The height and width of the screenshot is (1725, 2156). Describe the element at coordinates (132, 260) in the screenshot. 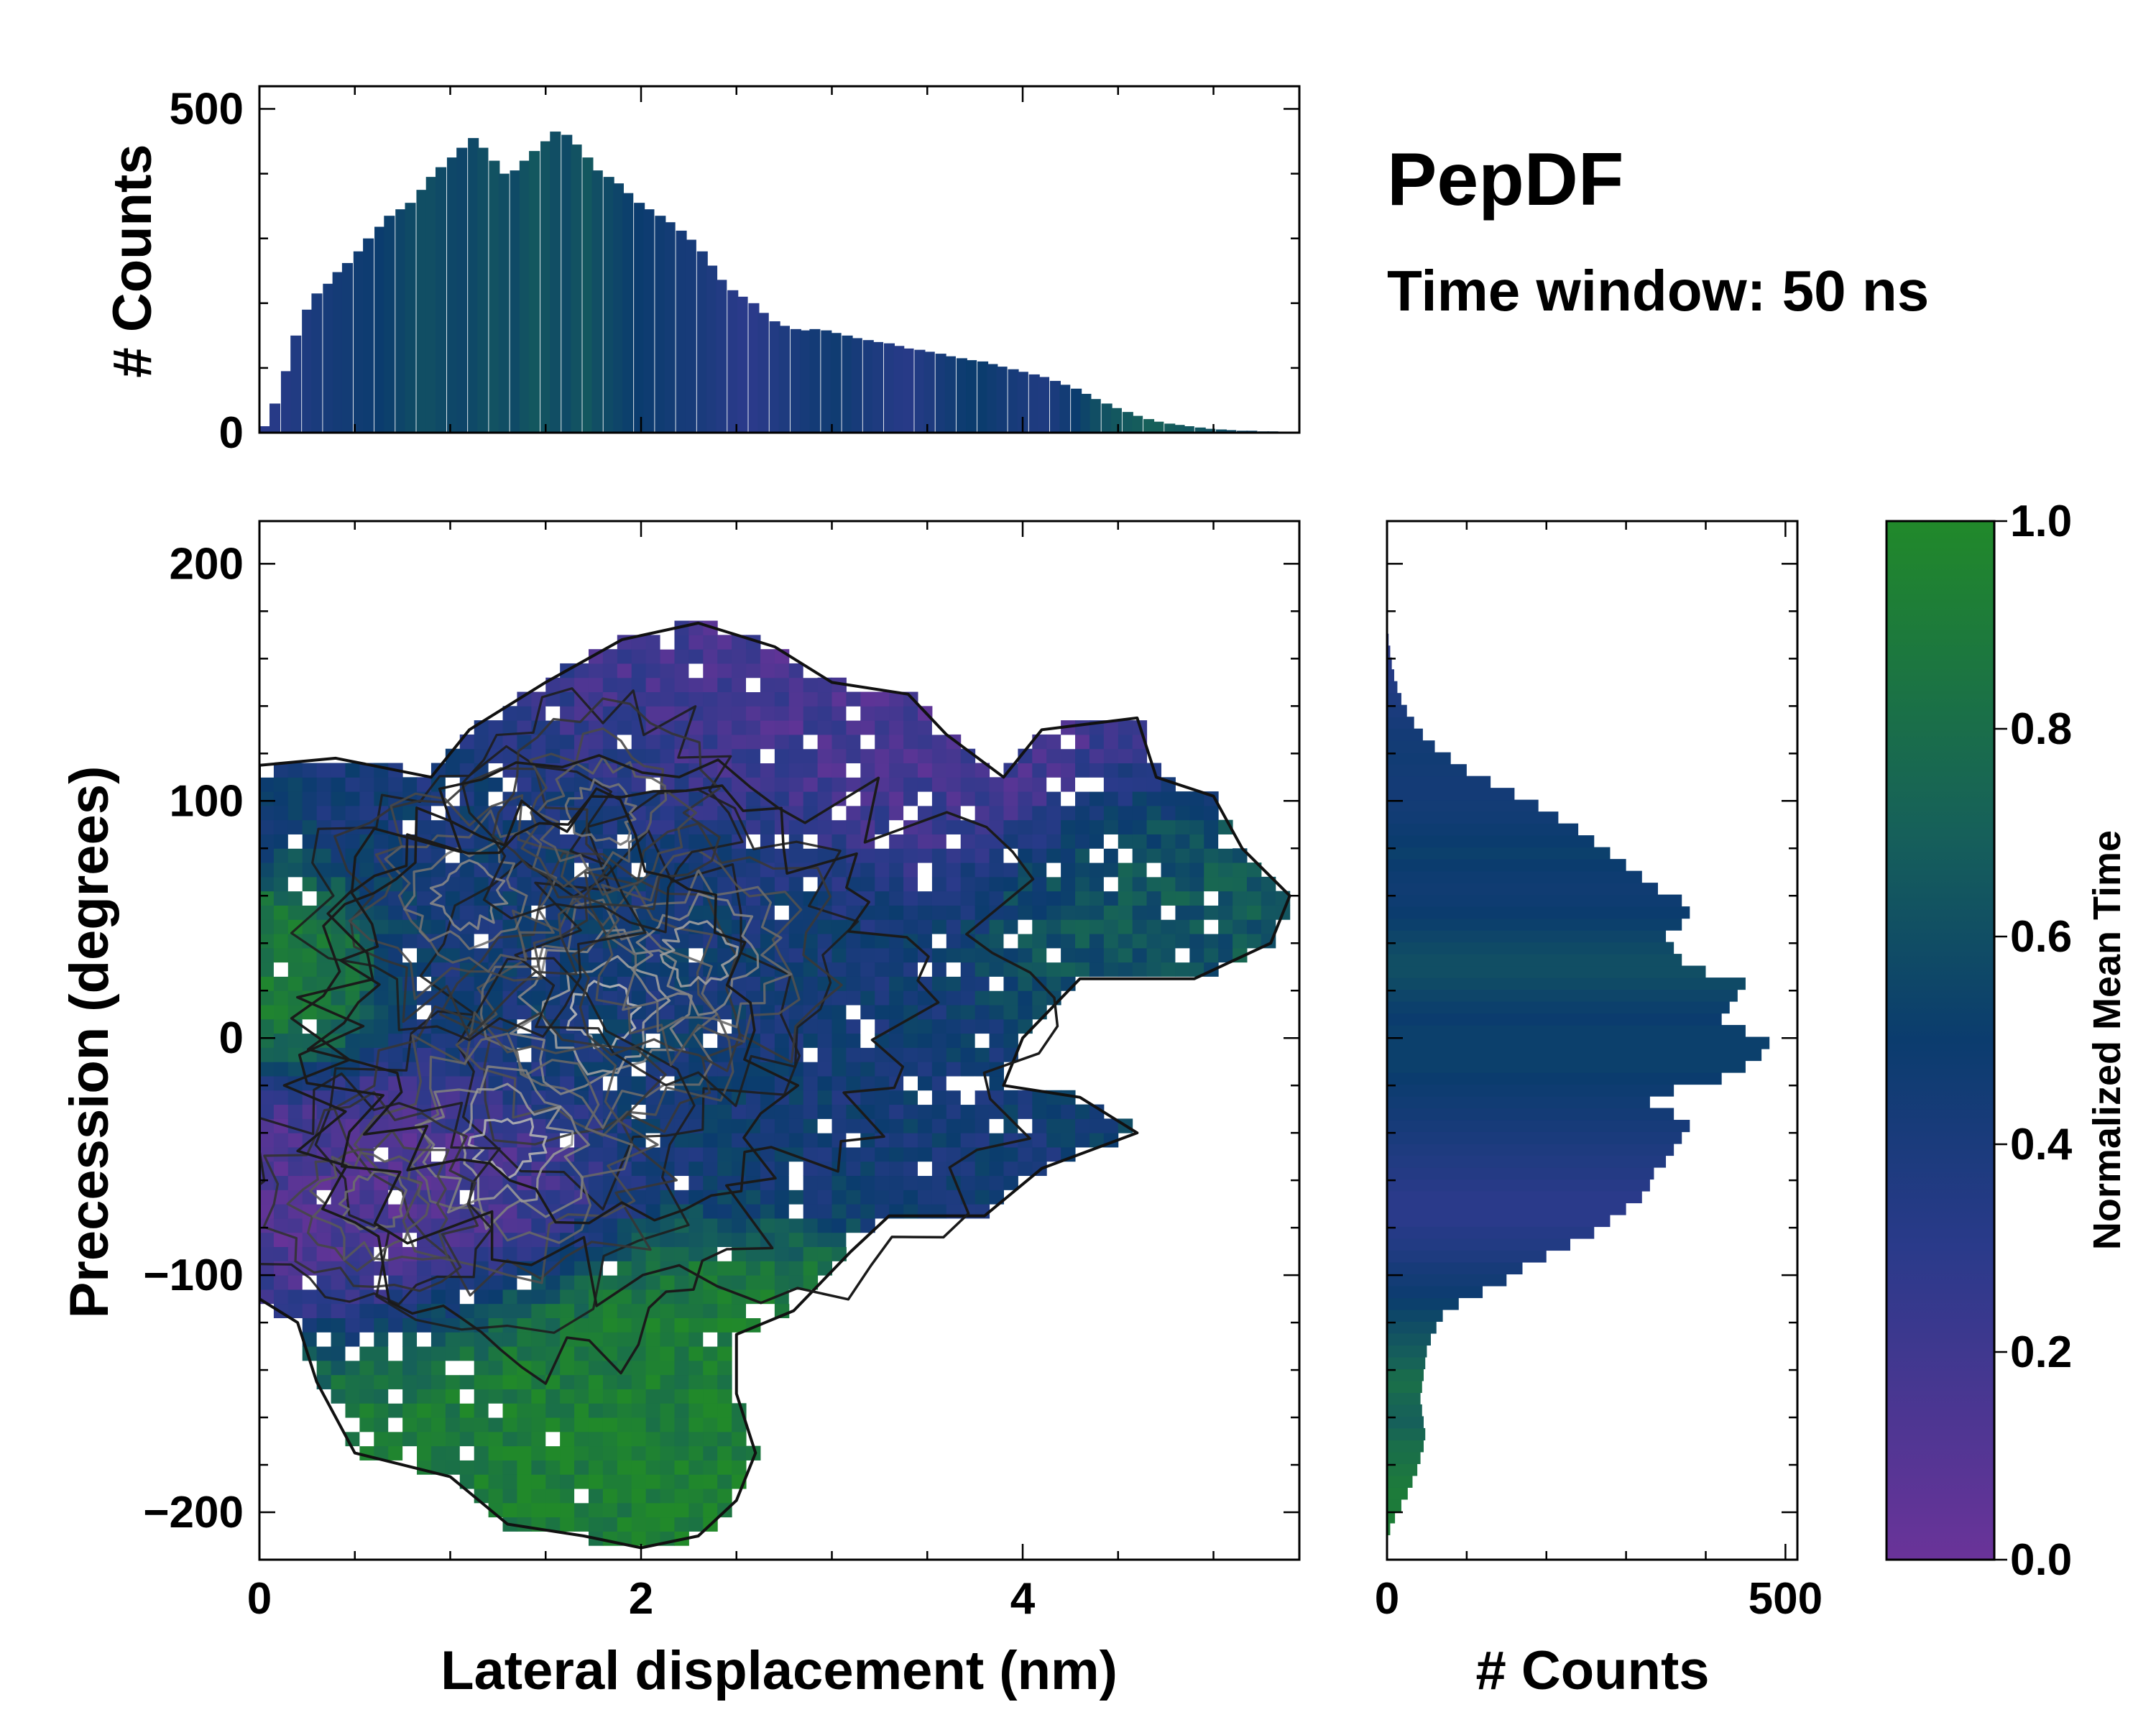

I see `top-histogram-ylabel: # Counts` at that location.